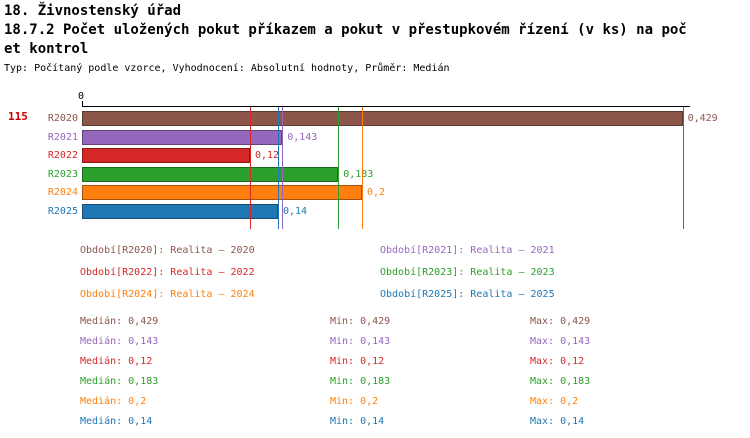 Image resolution: width=750 pixels, height=438 pixels. I want to click on stats-median-cell: Medián: 0,2, so click(113, 401).